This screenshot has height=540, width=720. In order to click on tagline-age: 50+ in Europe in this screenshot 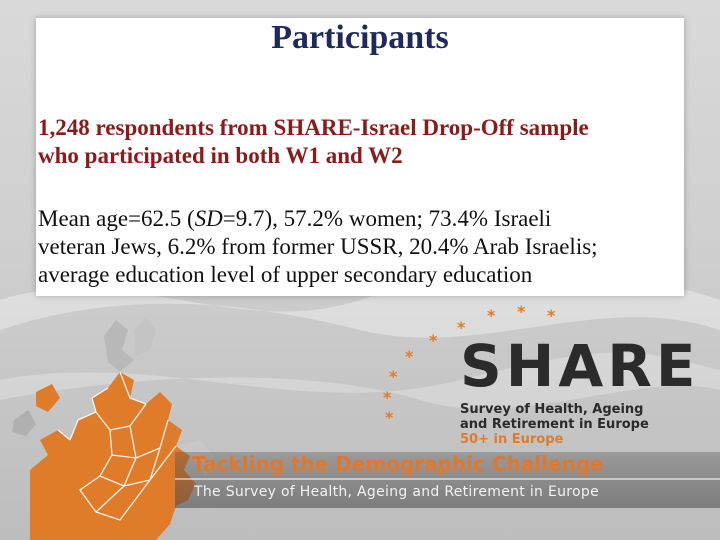, I will do `click(512, 439)`.